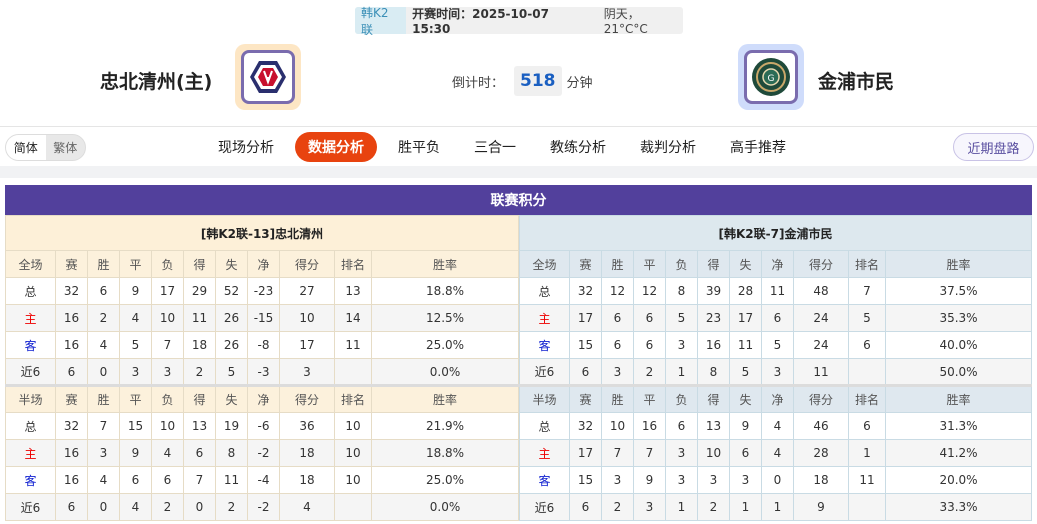  Describe the element at coordinates (958, 507) in the screenshot. I see `table-cell: 33.3%` at that location.